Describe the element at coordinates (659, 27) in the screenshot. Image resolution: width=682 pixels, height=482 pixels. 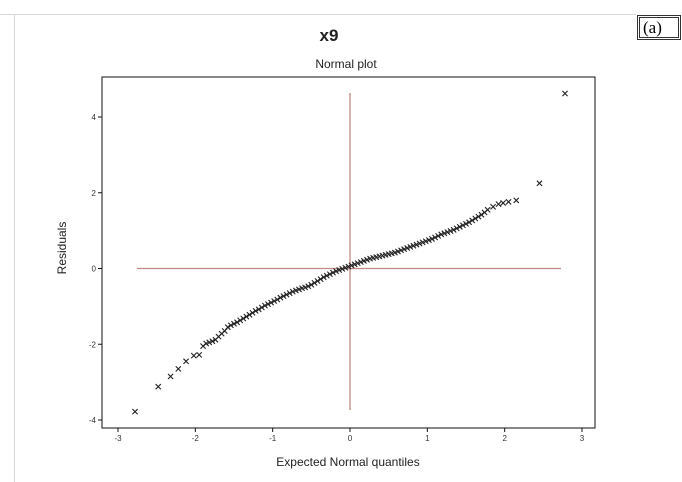
I see `panel-label: (a)` at that location.